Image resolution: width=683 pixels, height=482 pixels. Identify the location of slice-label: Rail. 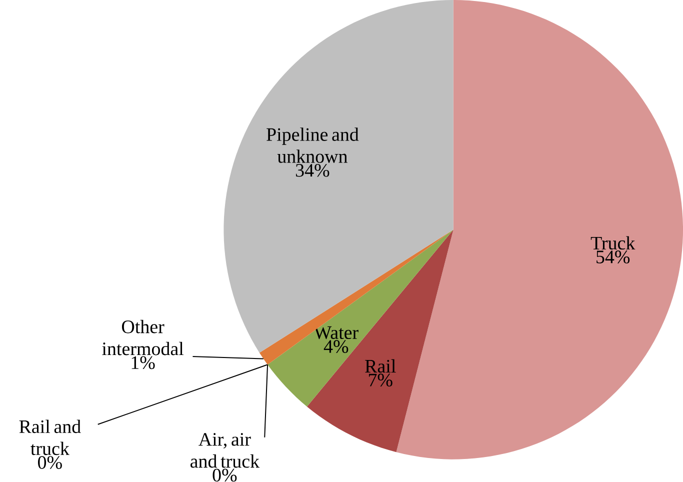
(380, 366).